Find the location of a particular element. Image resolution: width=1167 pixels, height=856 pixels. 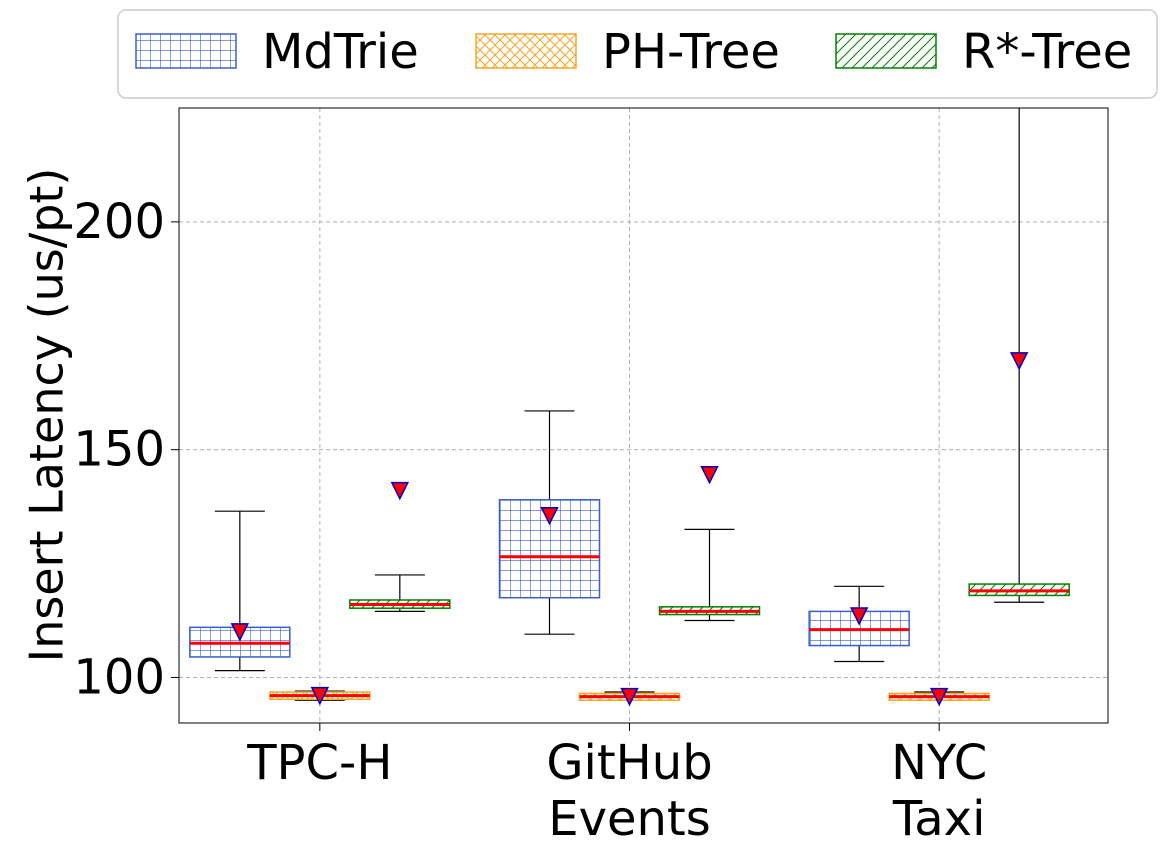

legend-item-ph-tree: PH-Tree is located at coordinates (627, 52).